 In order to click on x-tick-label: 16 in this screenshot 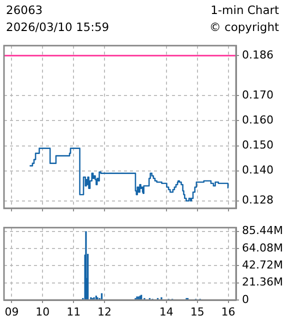, I will do `click(228, 311)`.